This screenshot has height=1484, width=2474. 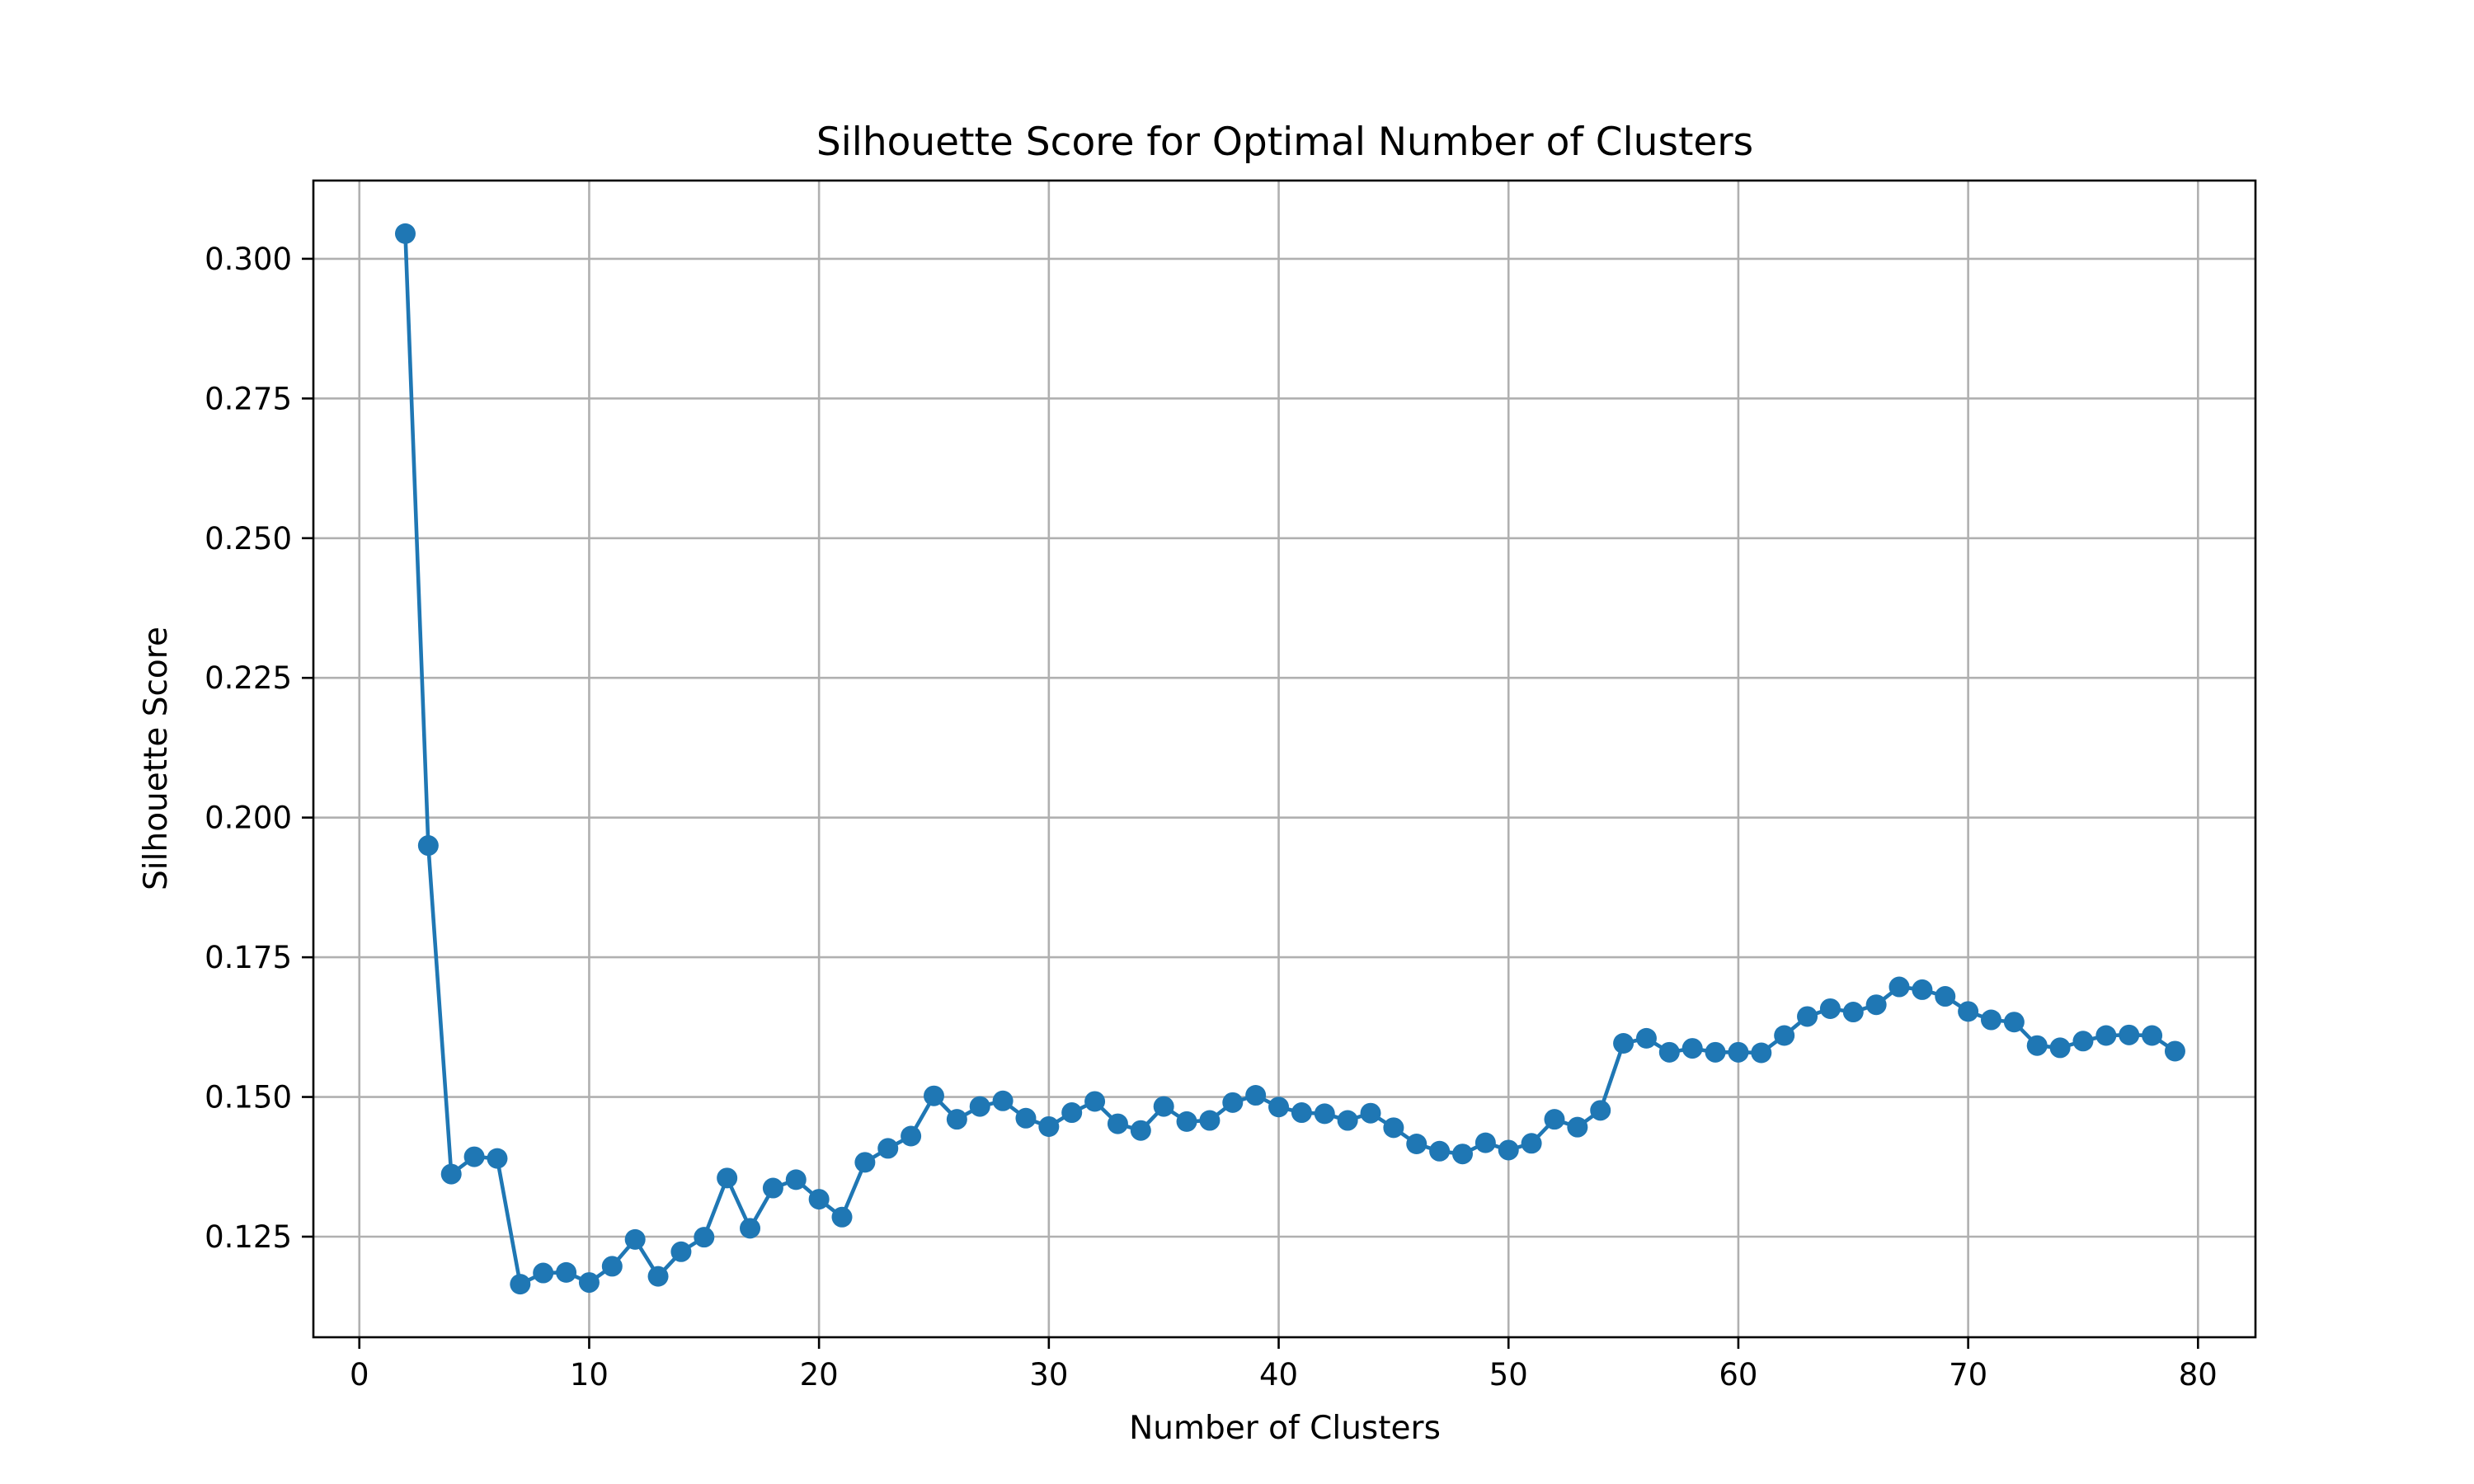 I want to click on y-tick-label: 0.225, so click(x=248, y=678).